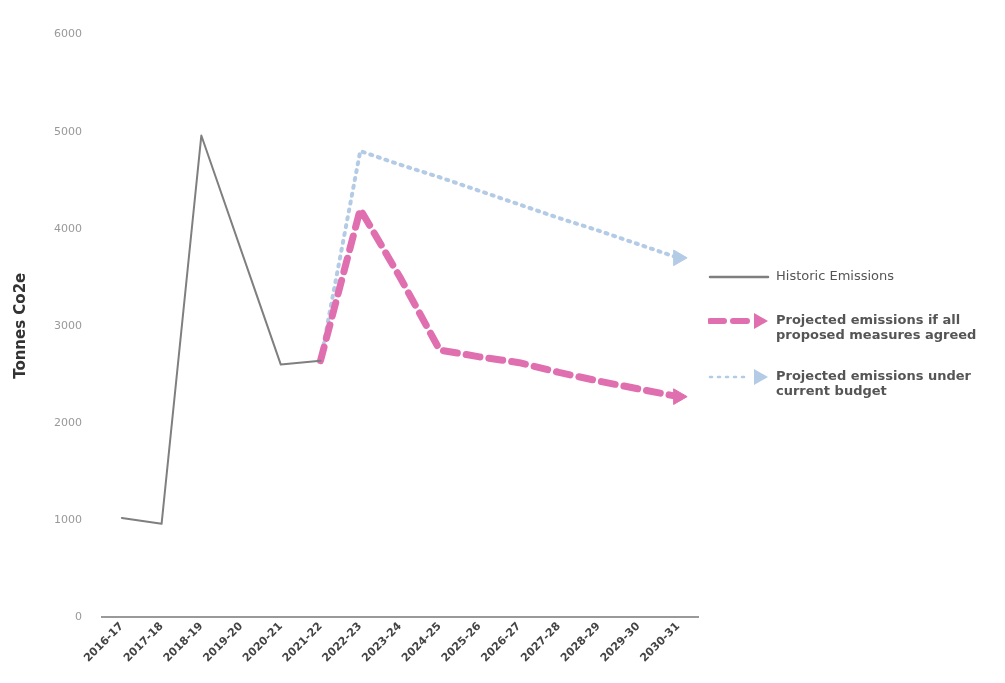 The height and width of the screenshot is (683, 1005). Describe the element at coordinates (67, 131) in the screenshot. I see `y-tick-label: 5000` at that location.